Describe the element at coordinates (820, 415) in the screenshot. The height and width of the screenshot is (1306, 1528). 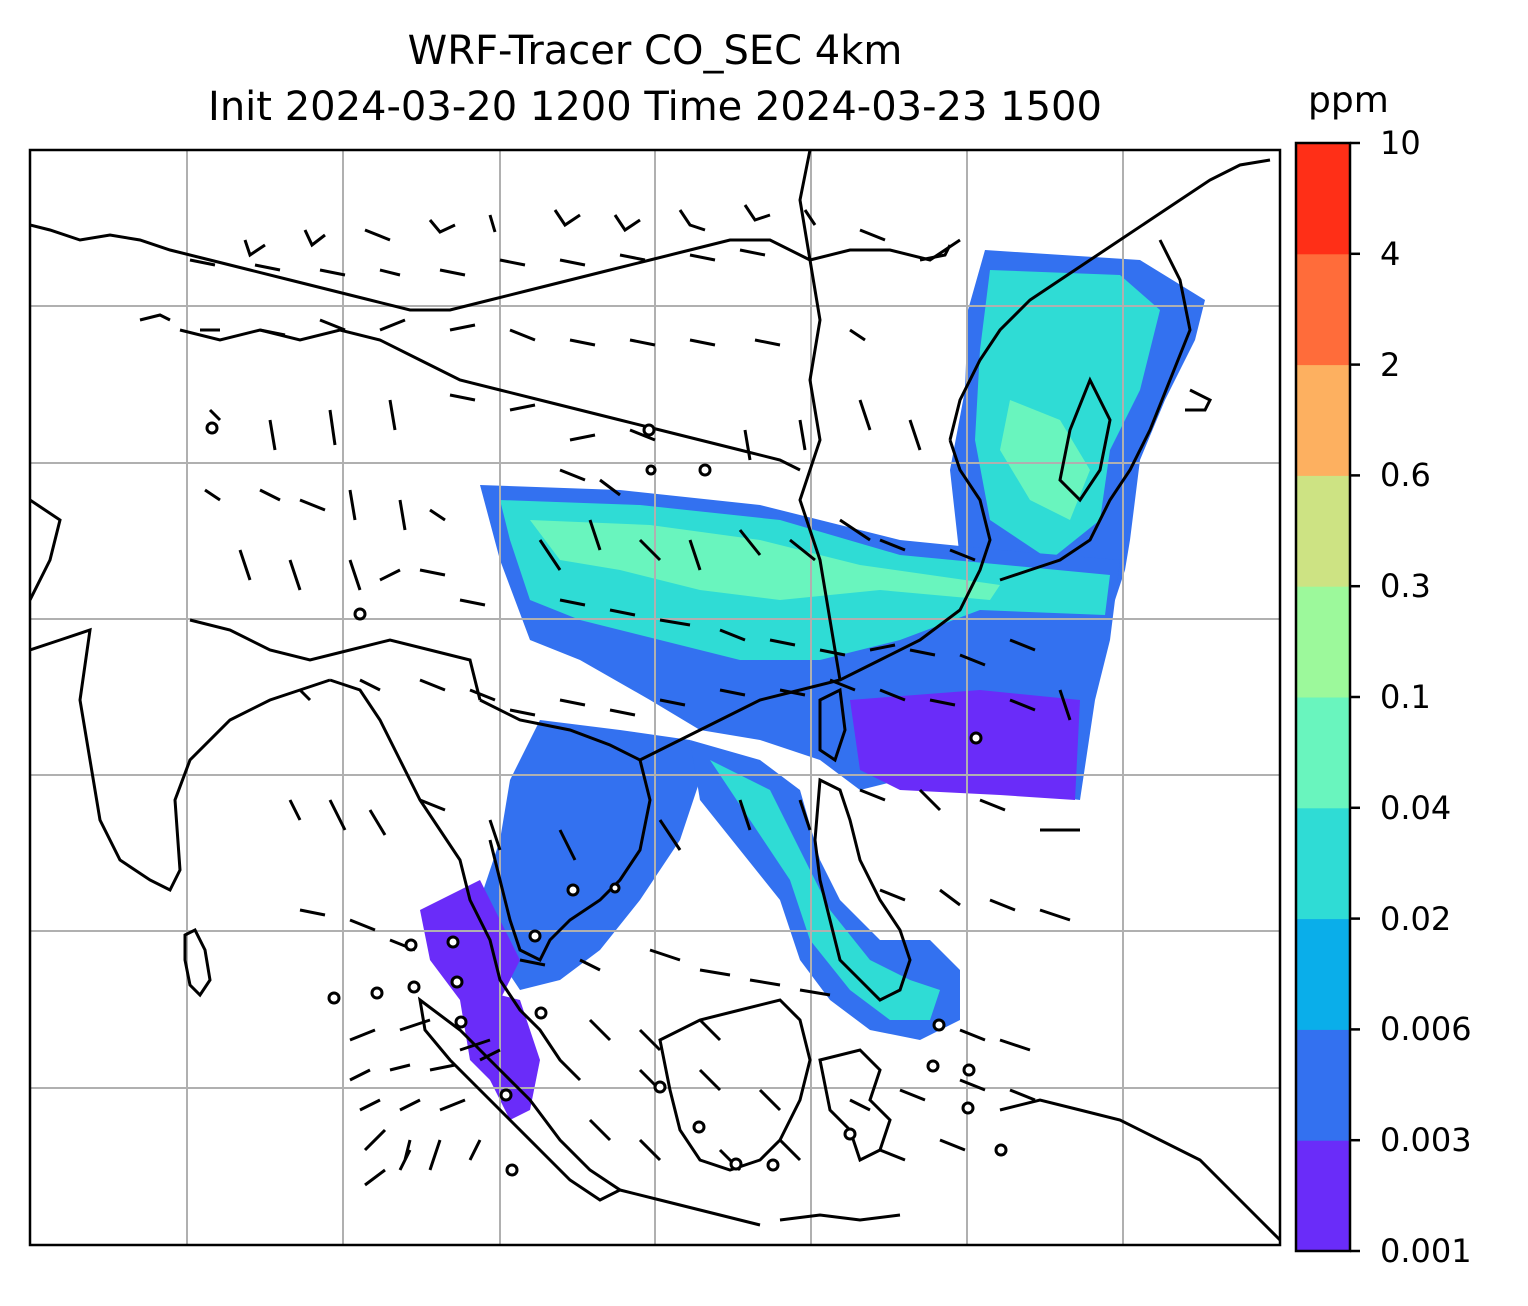
I see `border-mainland` at that location.